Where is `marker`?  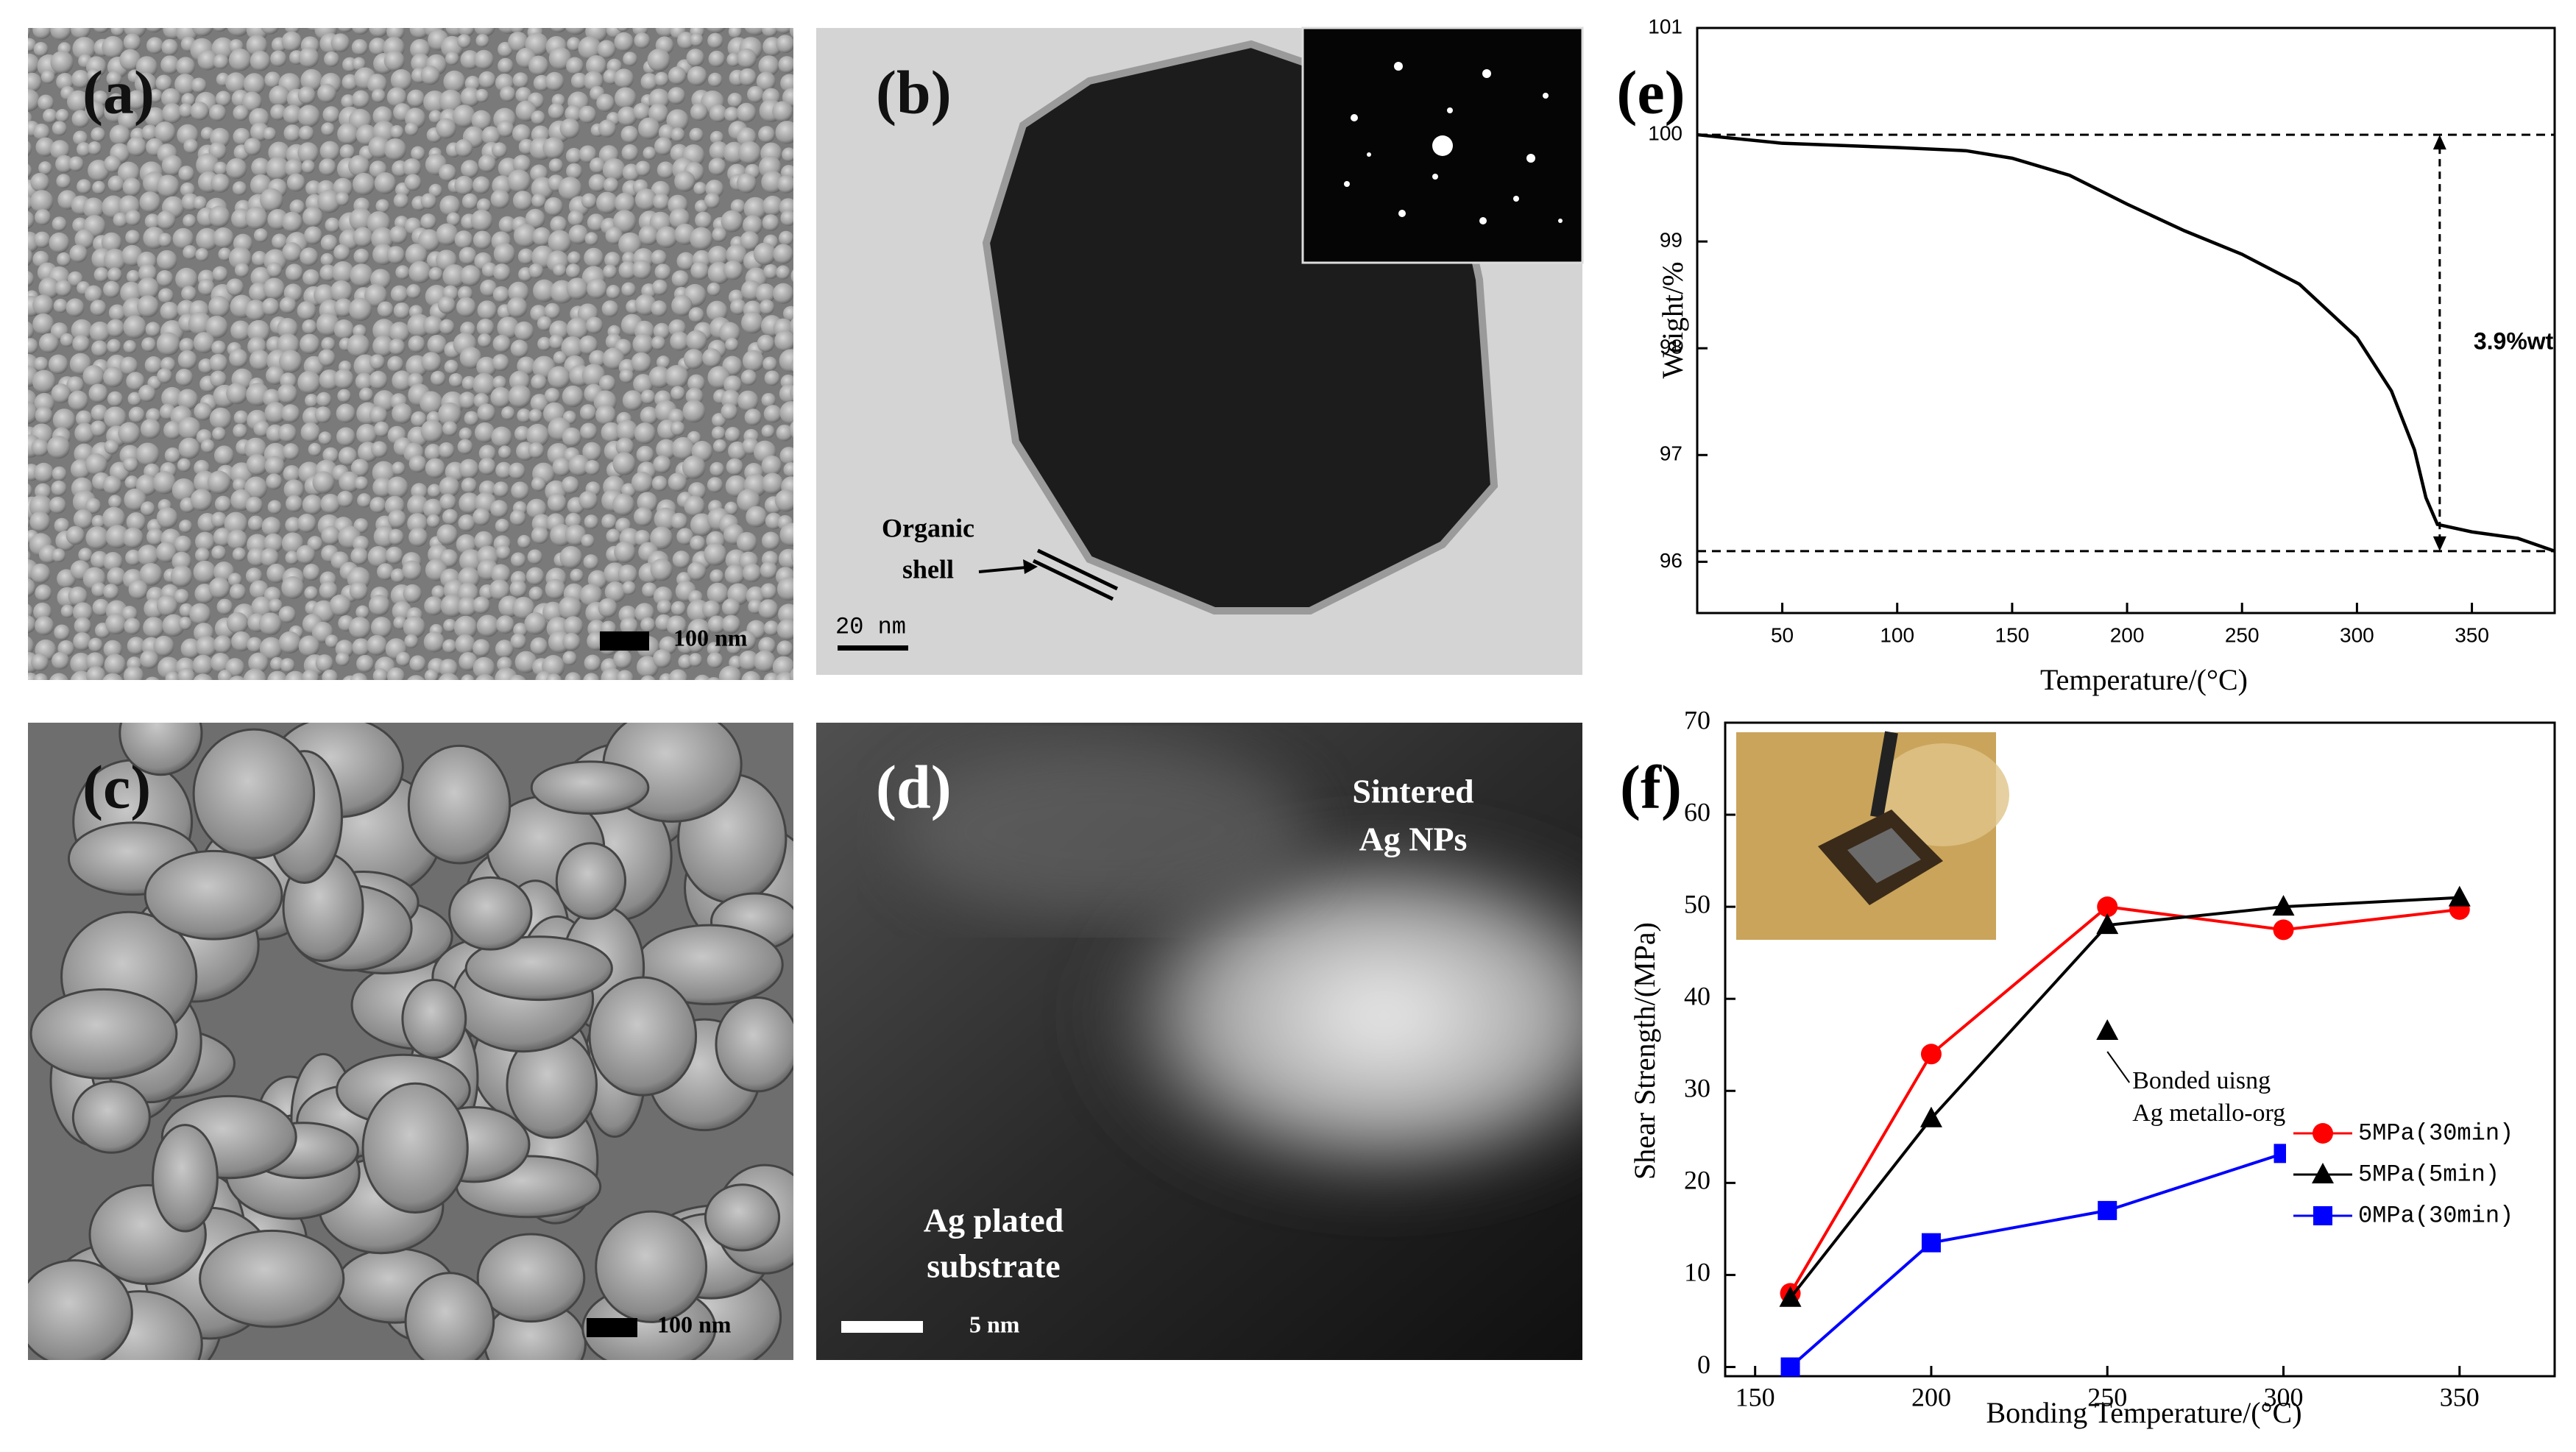
marker is located at coordinates (2459, 896).